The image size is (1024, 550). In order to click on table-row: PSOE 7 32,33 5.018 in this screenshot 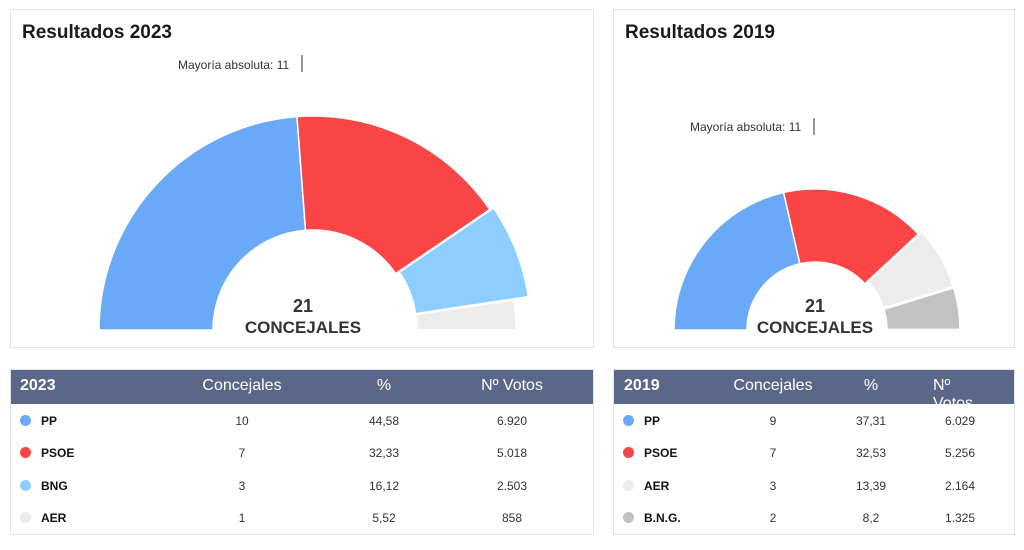, I will do `click(302, 454)`.